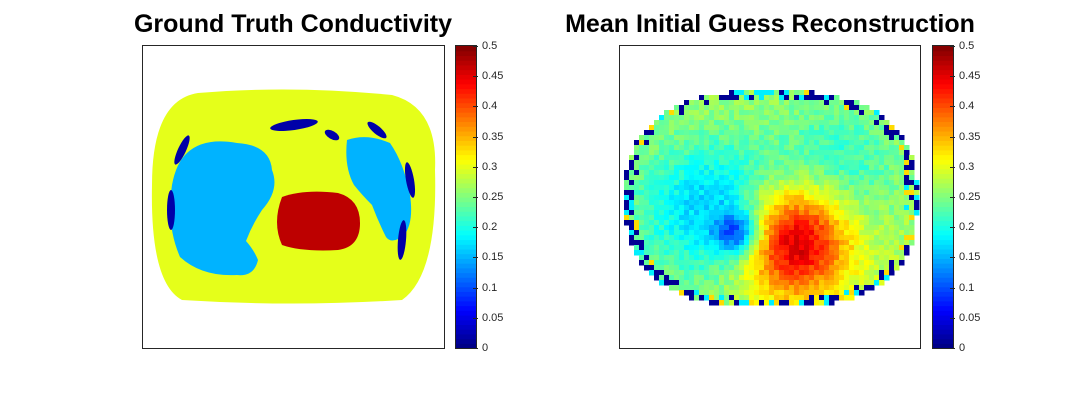  Describe the element at coordinates (466, 289) in the screenshot. I see `left-colorbar-band` at that location.